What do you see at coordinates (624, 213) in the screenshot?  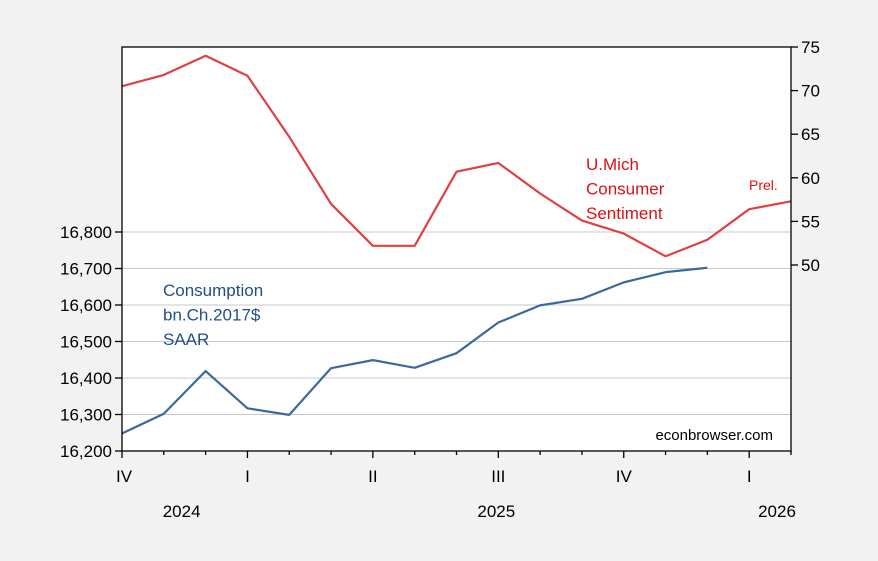 I see `sentiment-label: Sentiment` at bounding box center [624, 213].